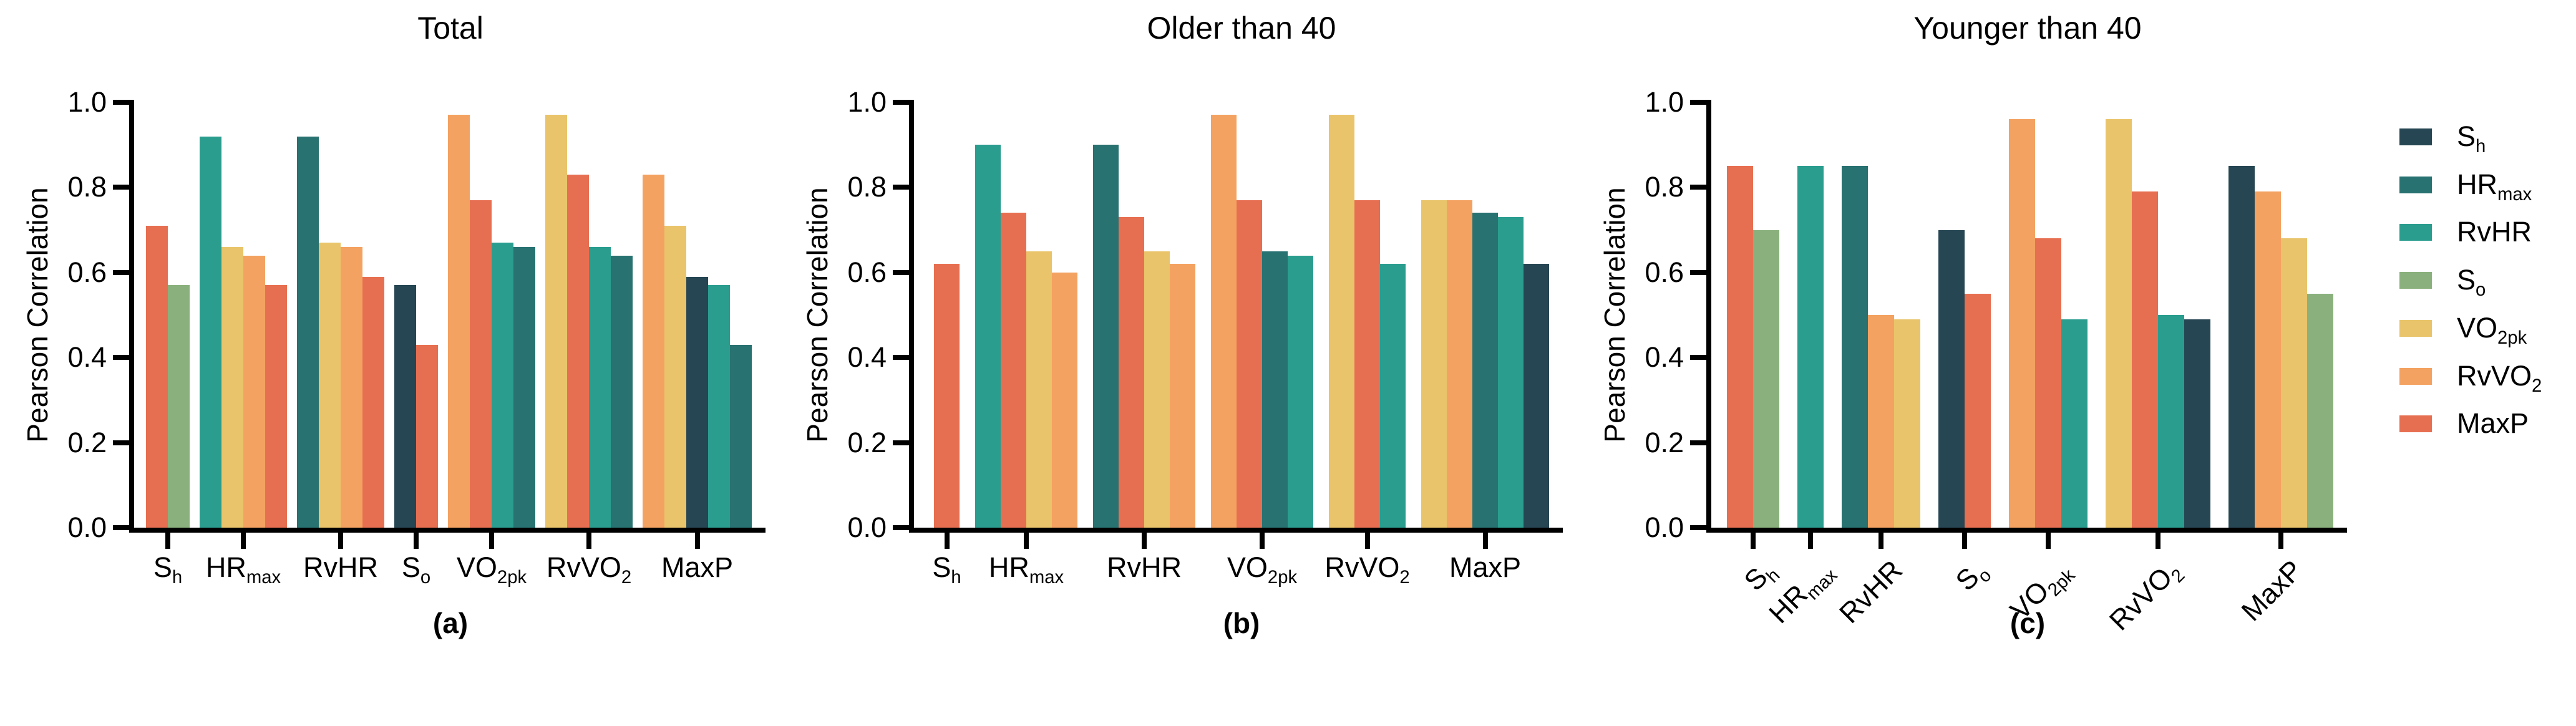 Image resolution: width=2576 pixels, height=726 pixels. What do you see at coordinates (427, 436) in the screenshot?
I see `bar-a-So-MaxP` at bounding box center [427, 436].